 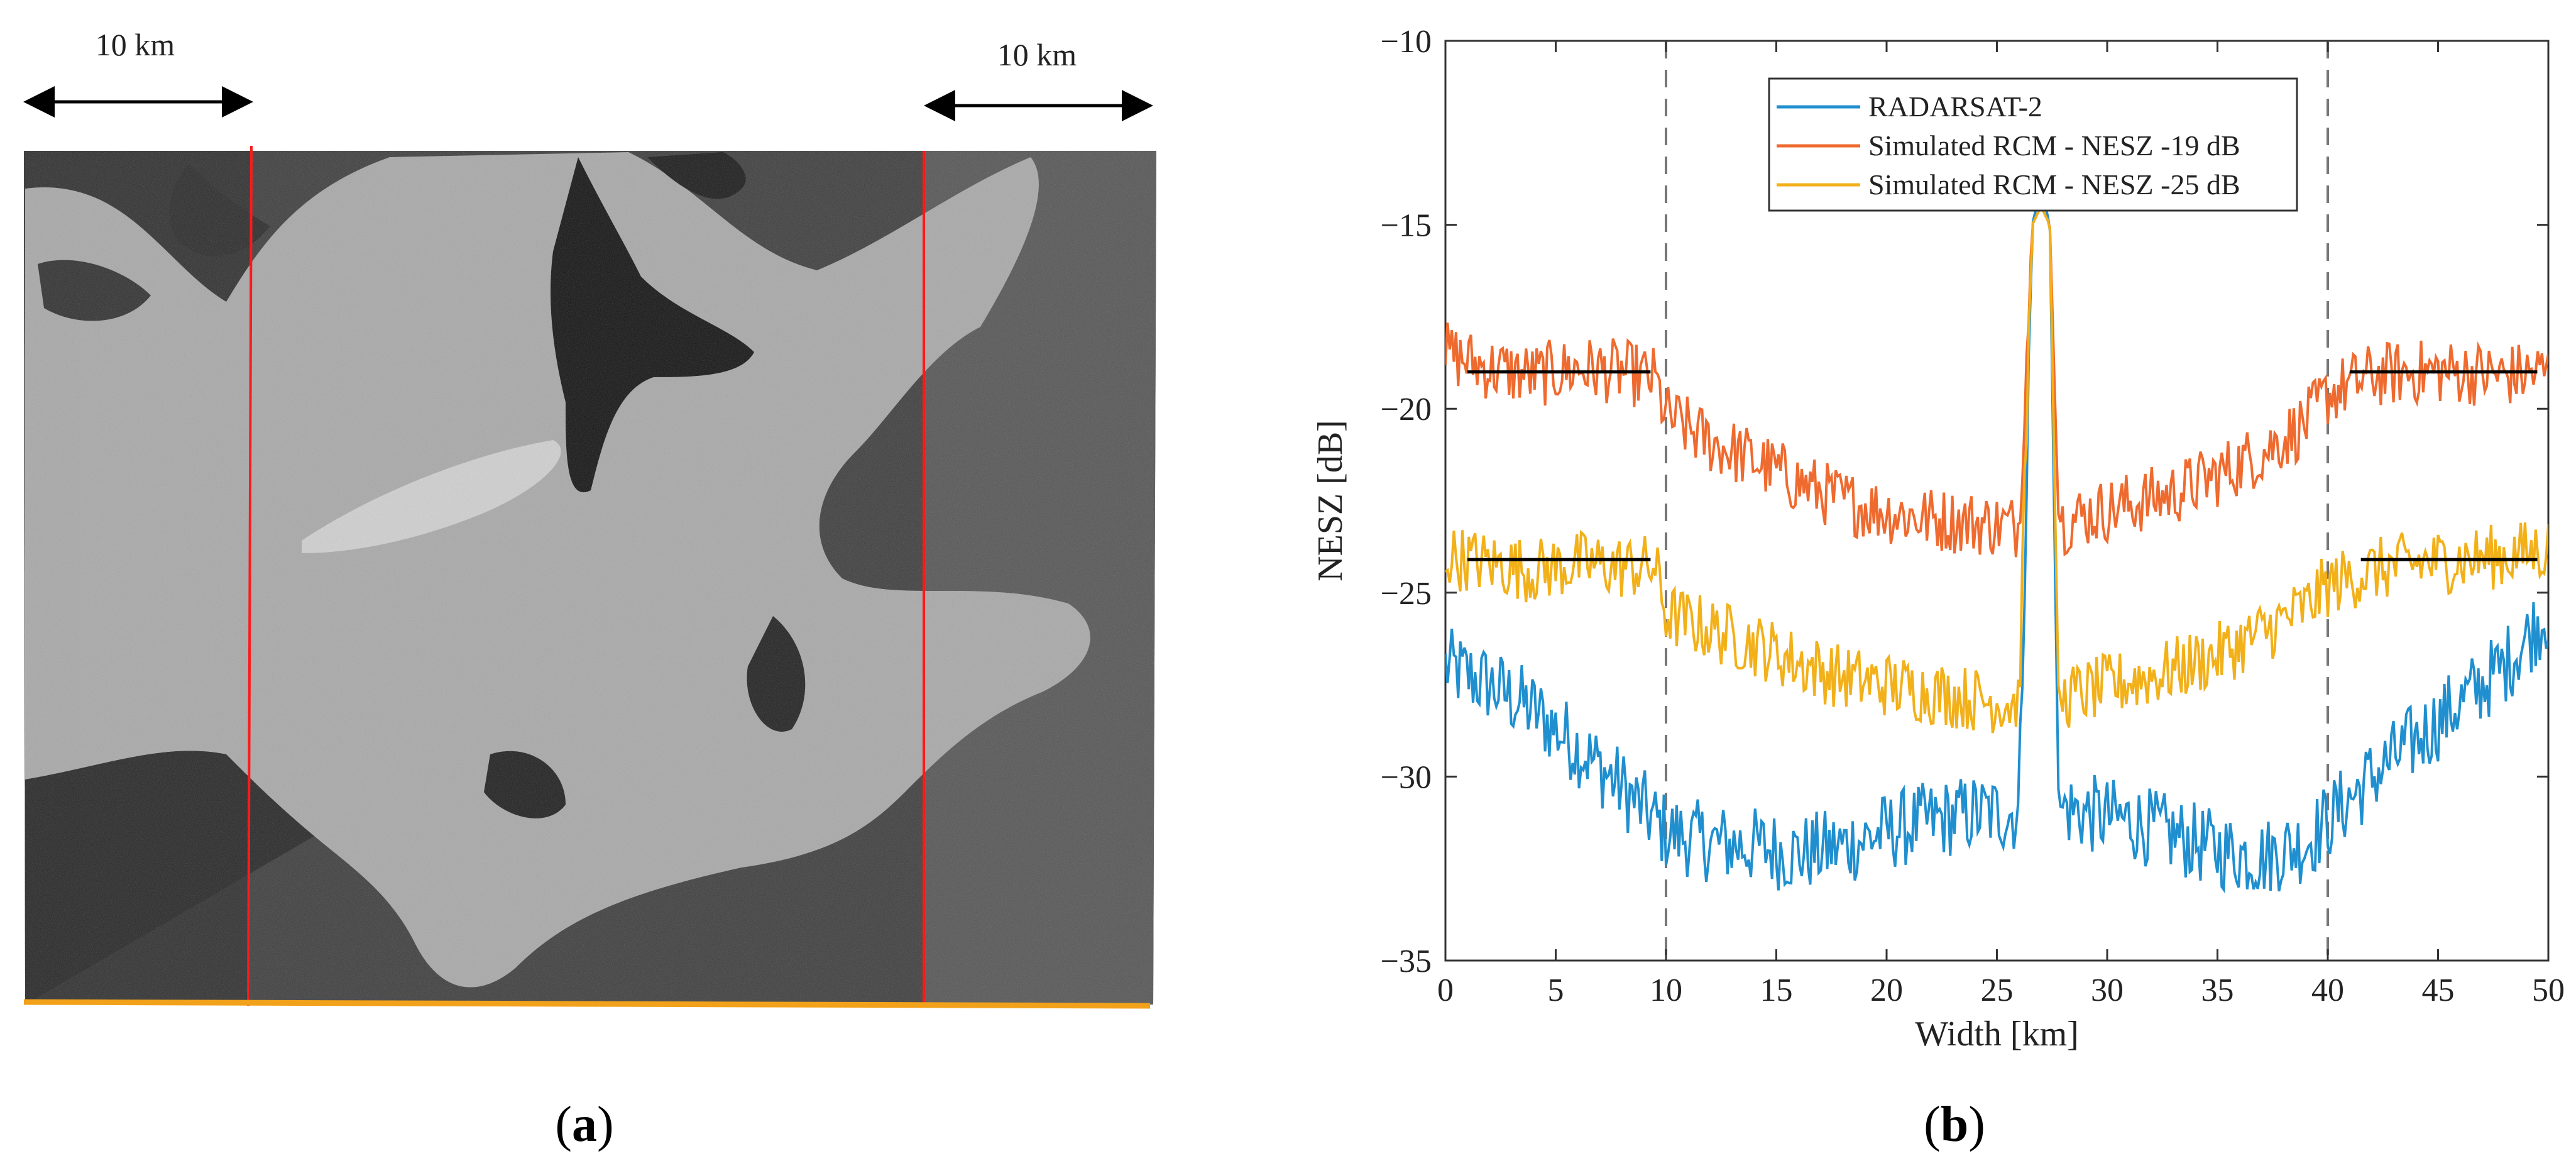 What do you see at coordinates (1406, 226) in the screenshot?
I see `y-tick-label-4: −15` at bounding box center [1406, 226].